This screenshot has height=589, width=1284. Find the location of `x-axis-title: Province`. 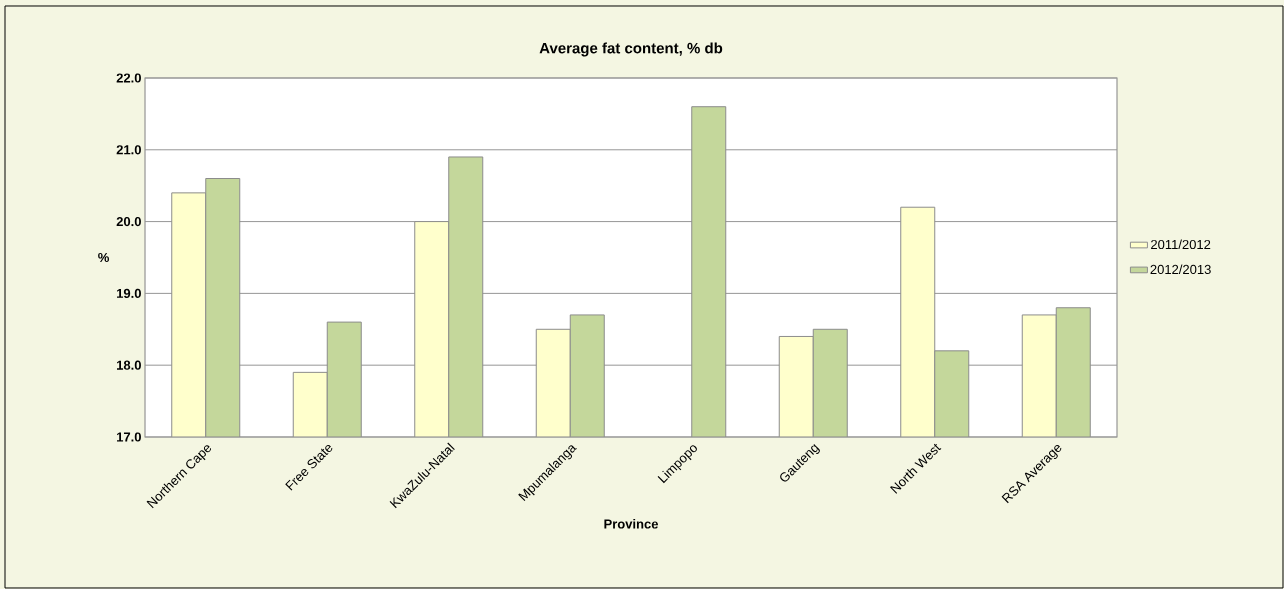

x-axis-title: Province is located at coordinates (631, 524).